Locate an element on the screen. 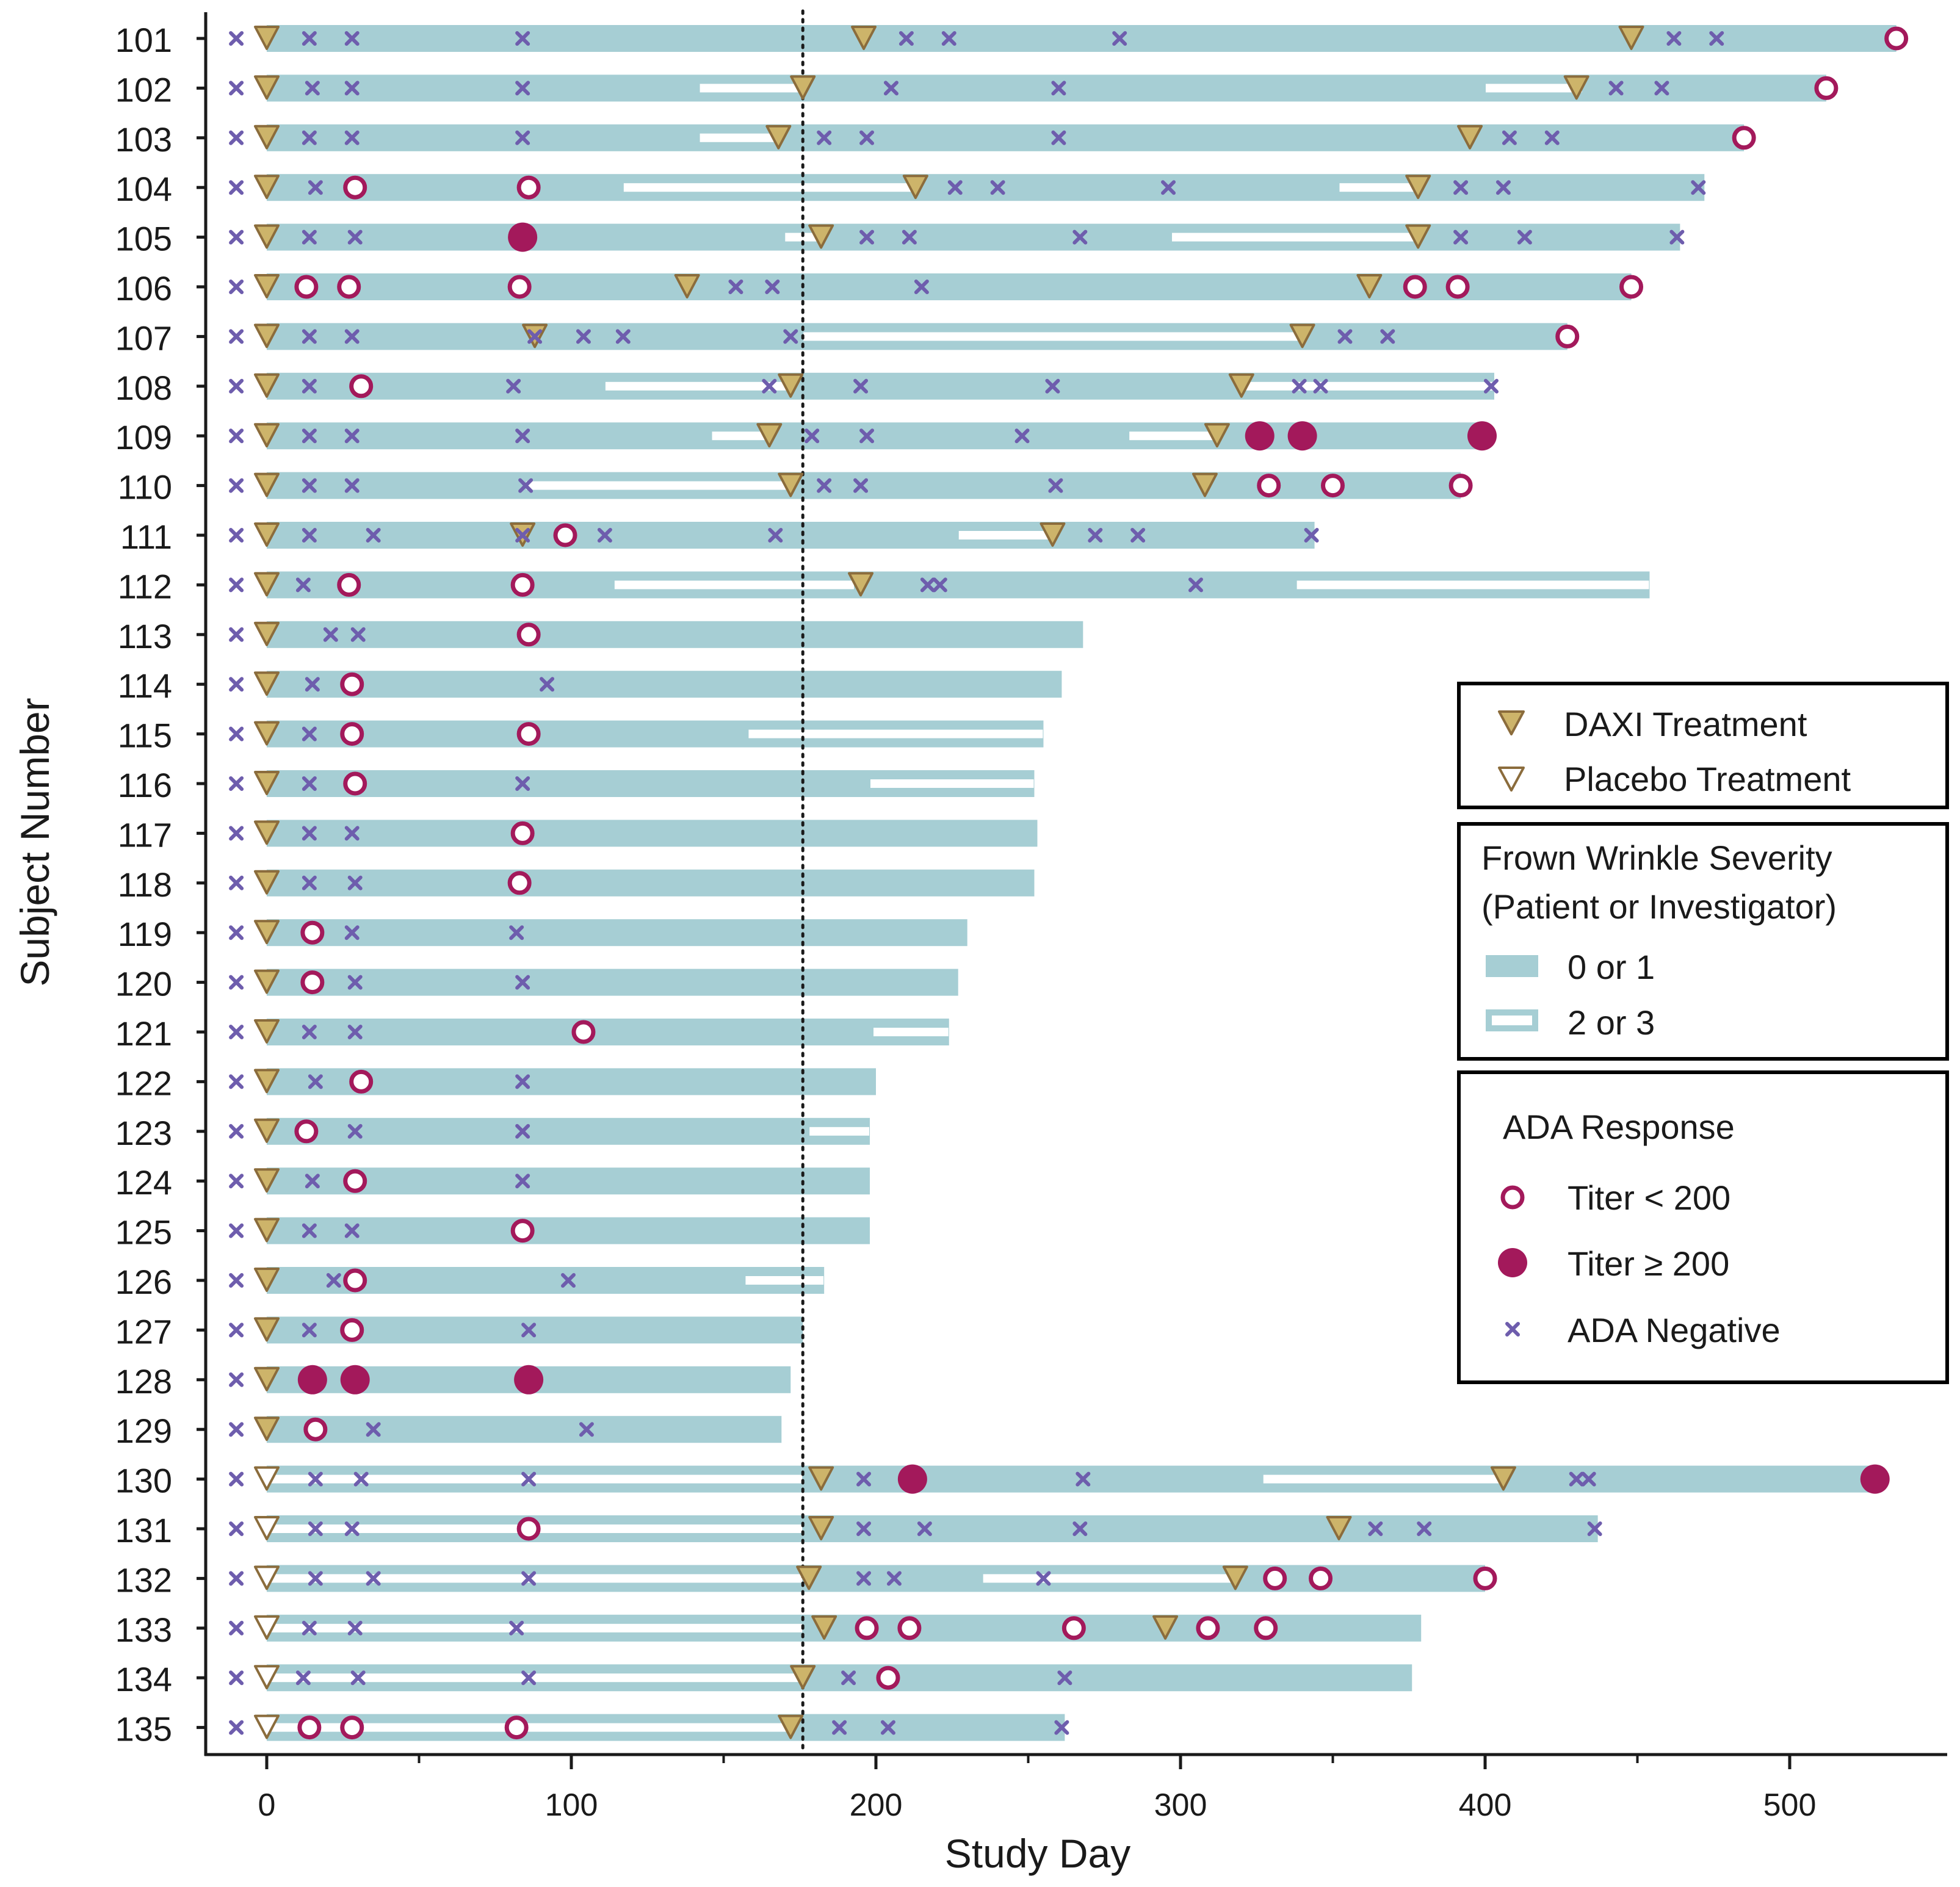 Image resolution: width=1960 pixels, height=1887 pixels. y-tick-label-126: 126 is located at coordinates (144, 1282).